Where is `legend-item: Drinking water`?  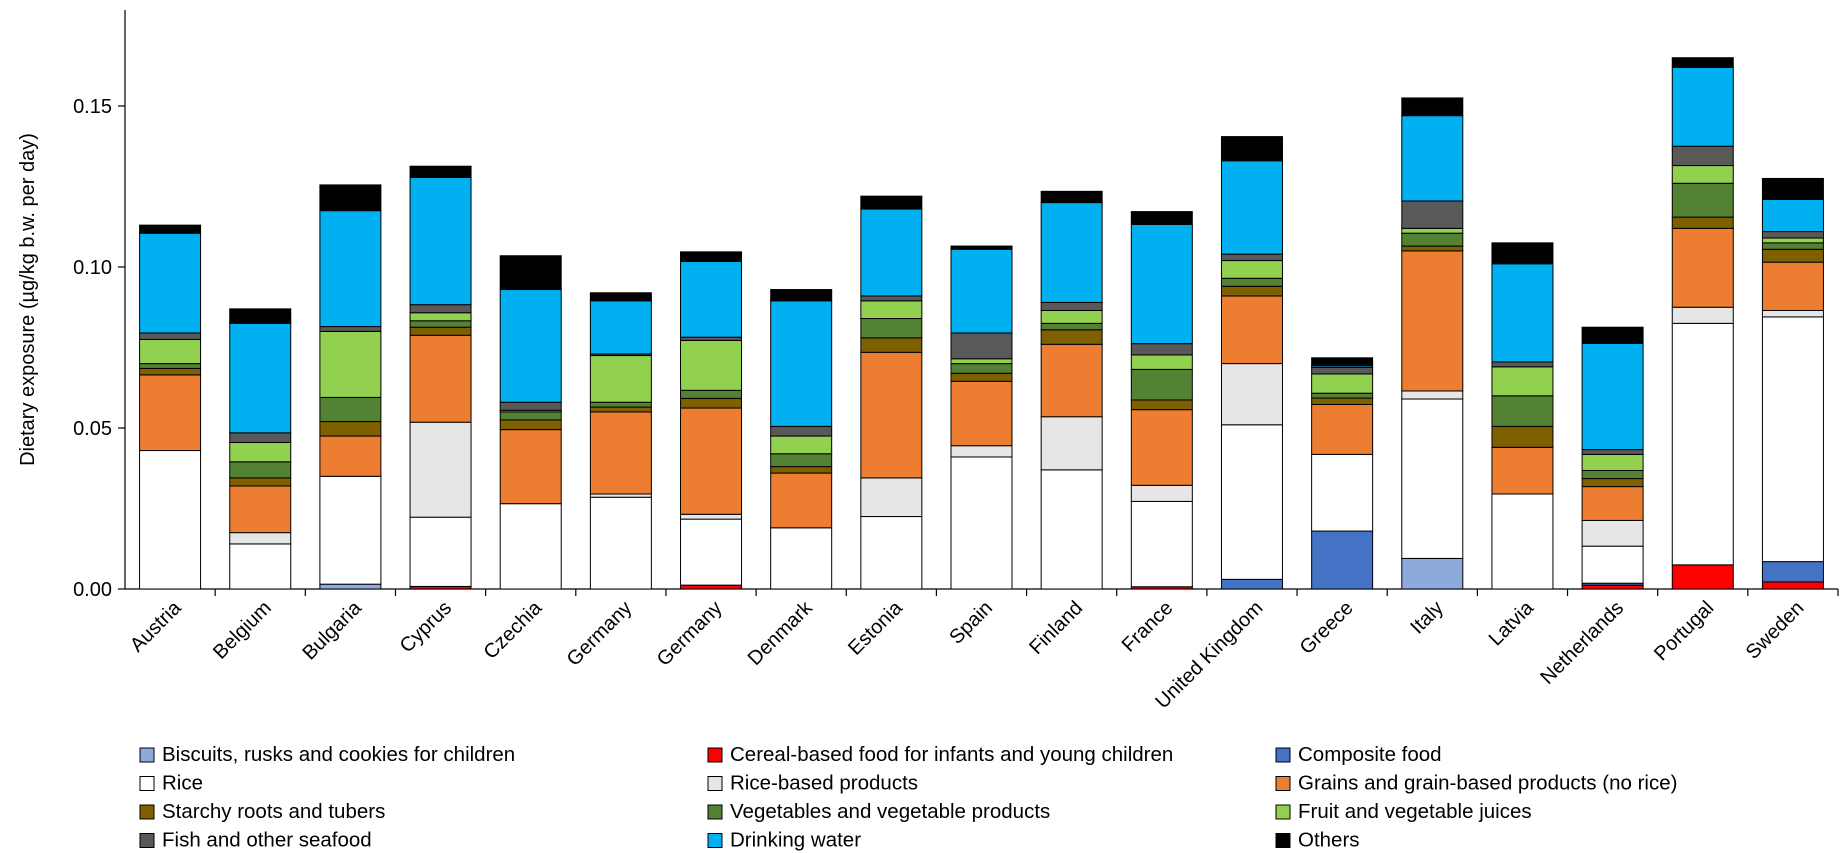
legend-item: Drinking water is located at coordinates (784, 840).